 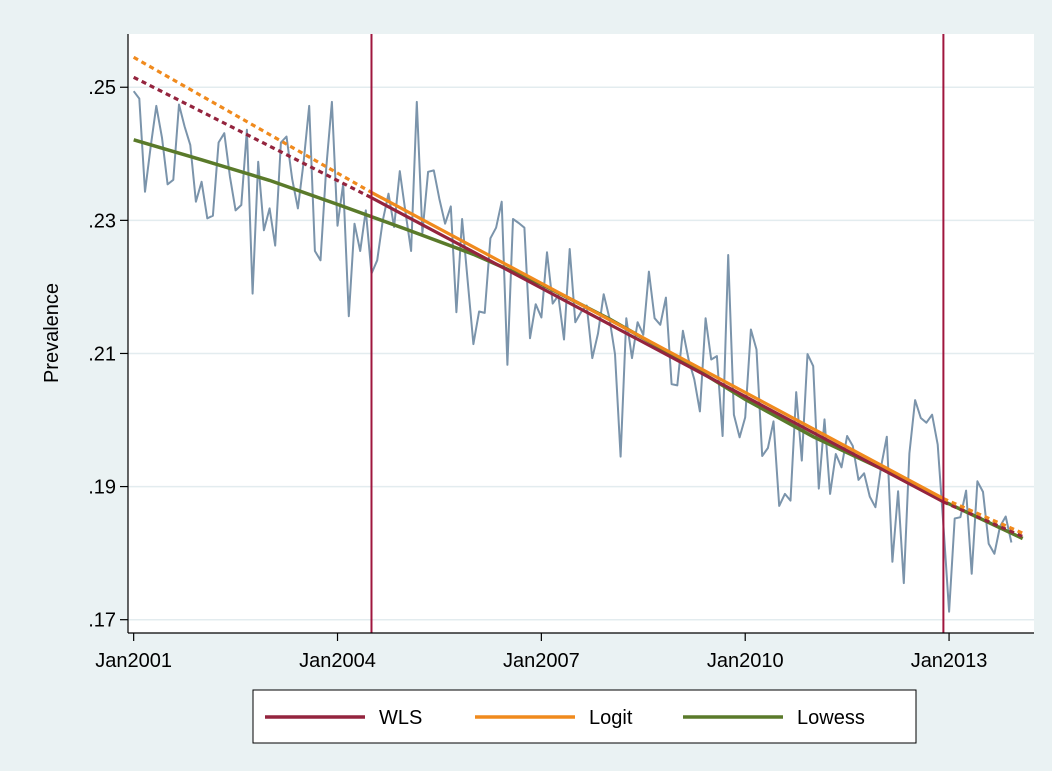 I want to click on y-tick-label: .23, so click(x=102, y=221).